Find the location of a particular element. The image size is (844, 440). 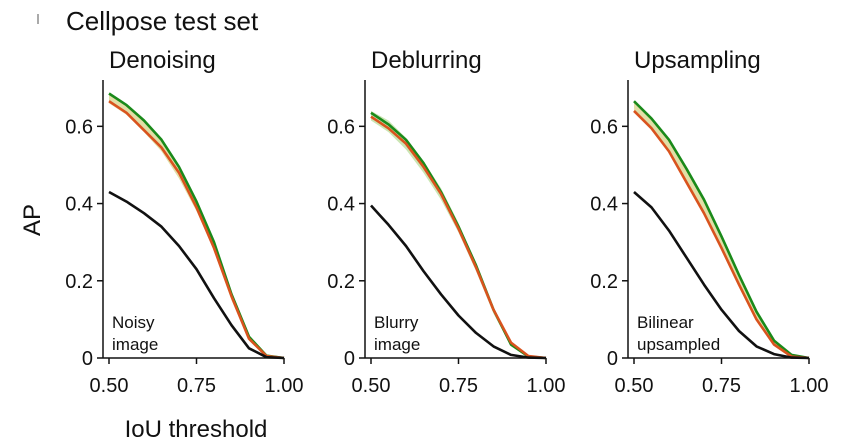

panel-annotation: upsampled is located at coordinates (678, 344).